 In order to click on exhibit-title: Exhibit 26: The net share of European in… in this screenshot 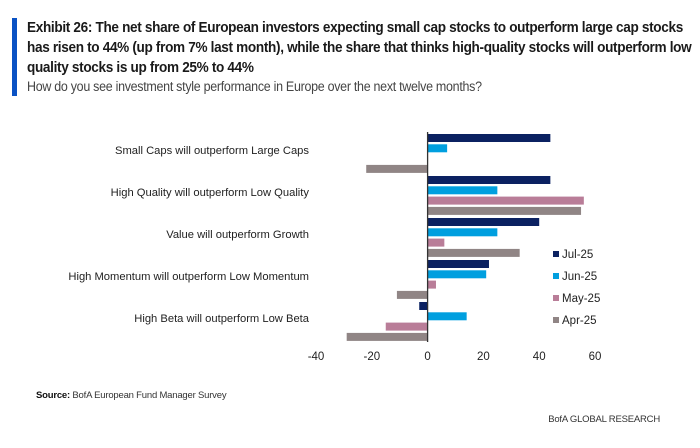, I will do `click(359, 48)`.